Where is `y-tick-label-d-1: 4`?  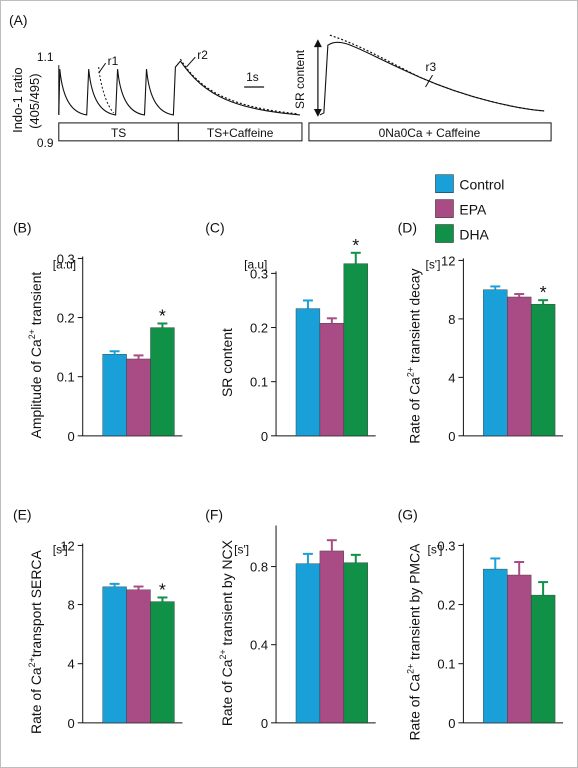 y-tick-label-d-1: 4 is located at coordinates (451, 377).